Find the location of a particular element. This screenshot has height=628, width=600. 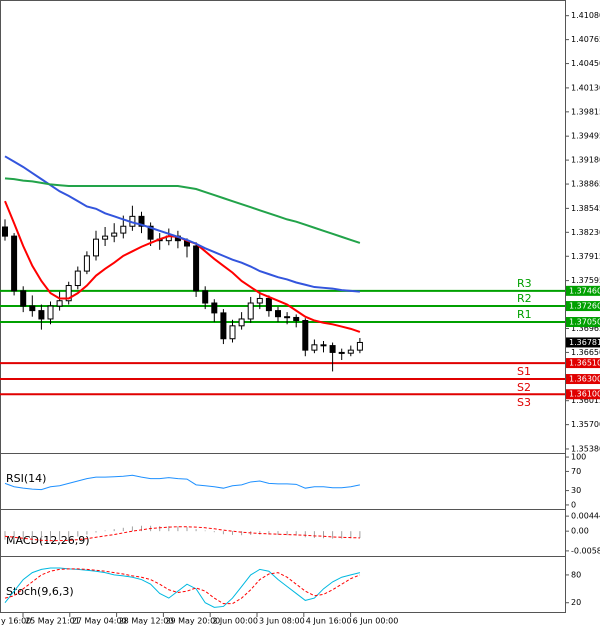

level-name: R1 is located at coordinates (524, 314).